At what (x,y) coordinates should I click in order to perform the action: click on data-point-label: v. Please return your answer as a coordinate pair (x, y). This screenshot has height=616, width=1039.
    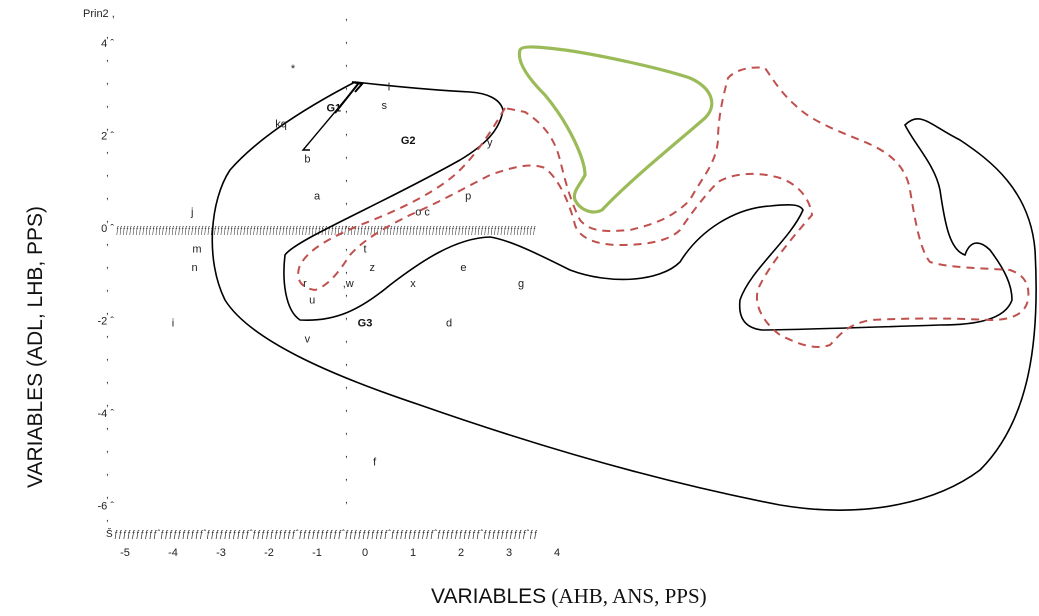
    Looking at the image, I should click on (308, 340).